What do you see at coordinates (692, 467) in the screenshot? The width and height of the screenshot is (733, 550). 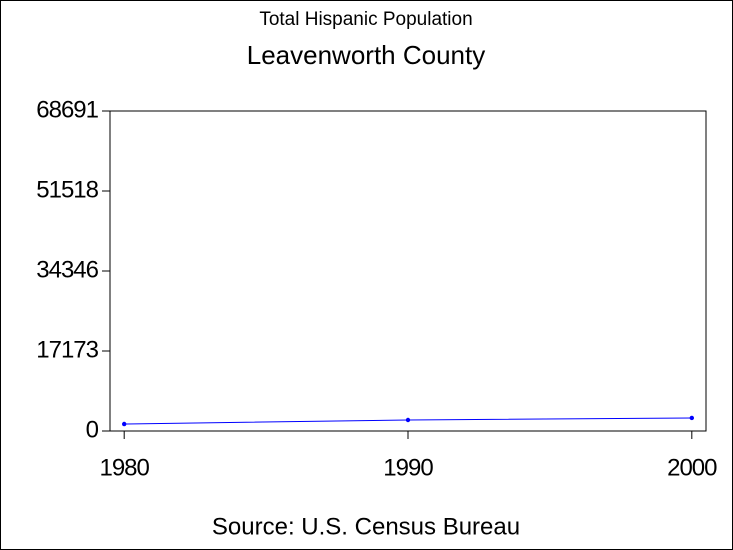 I see `x-tick-label: 2000` at bounding box center [692, 467].